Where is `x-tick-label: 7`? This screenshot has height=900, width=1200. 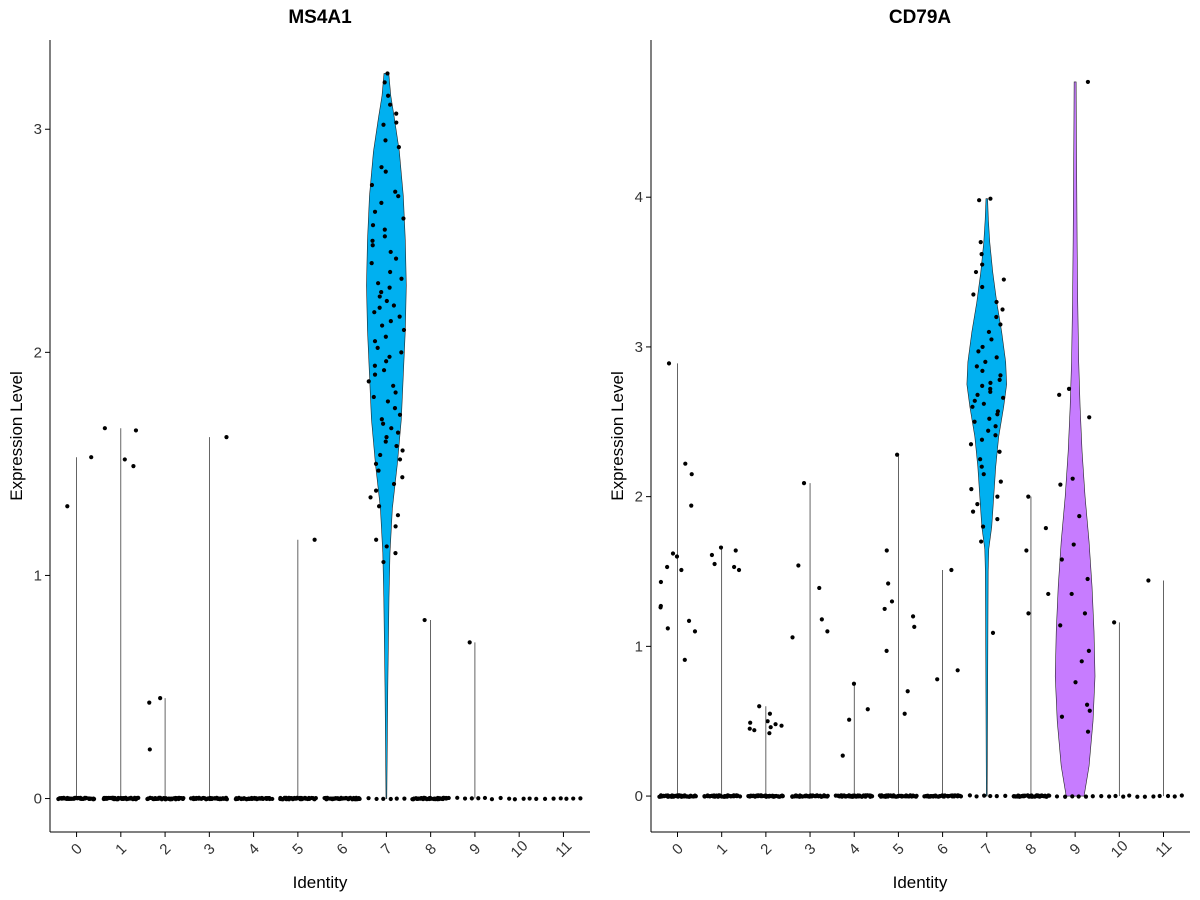 x-tick-label: 7 is located at coordinates (987, 849).